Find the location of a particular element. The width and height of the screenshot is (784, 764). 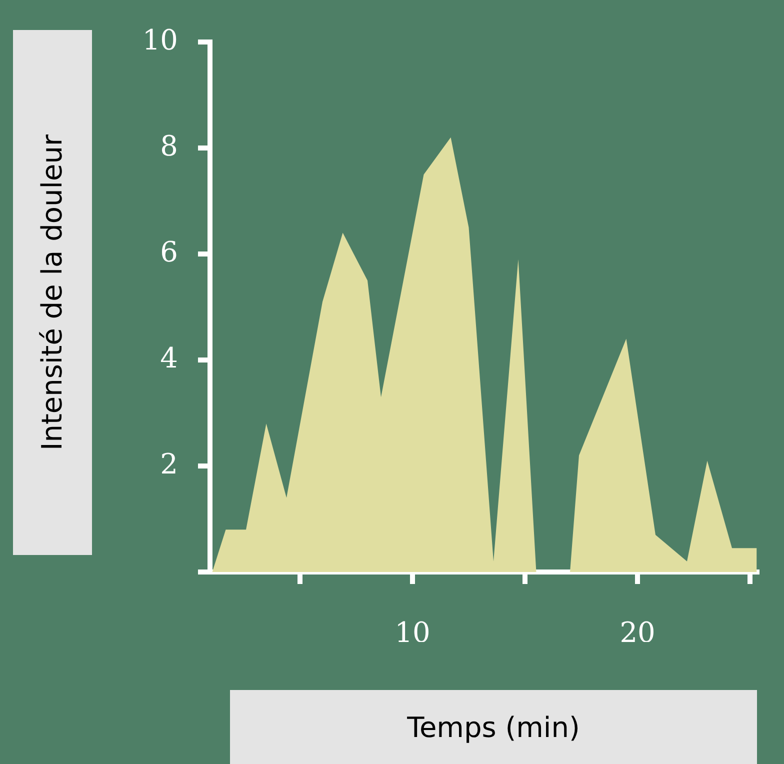

y-tick-label: 6 is located at coordinates (169, 251).